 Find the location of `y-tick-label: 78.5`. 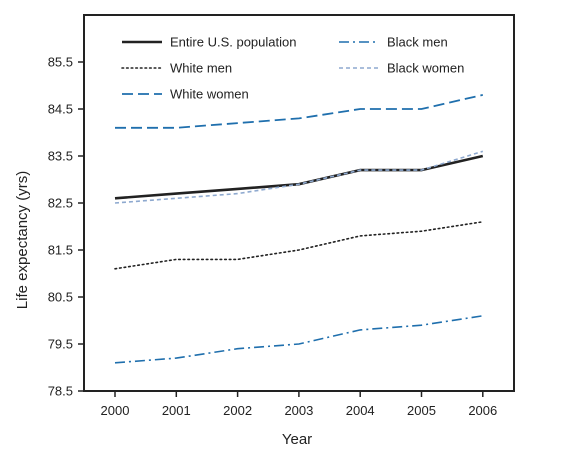

y-tick-label: 78.5 is located at coordinates (60, 391).